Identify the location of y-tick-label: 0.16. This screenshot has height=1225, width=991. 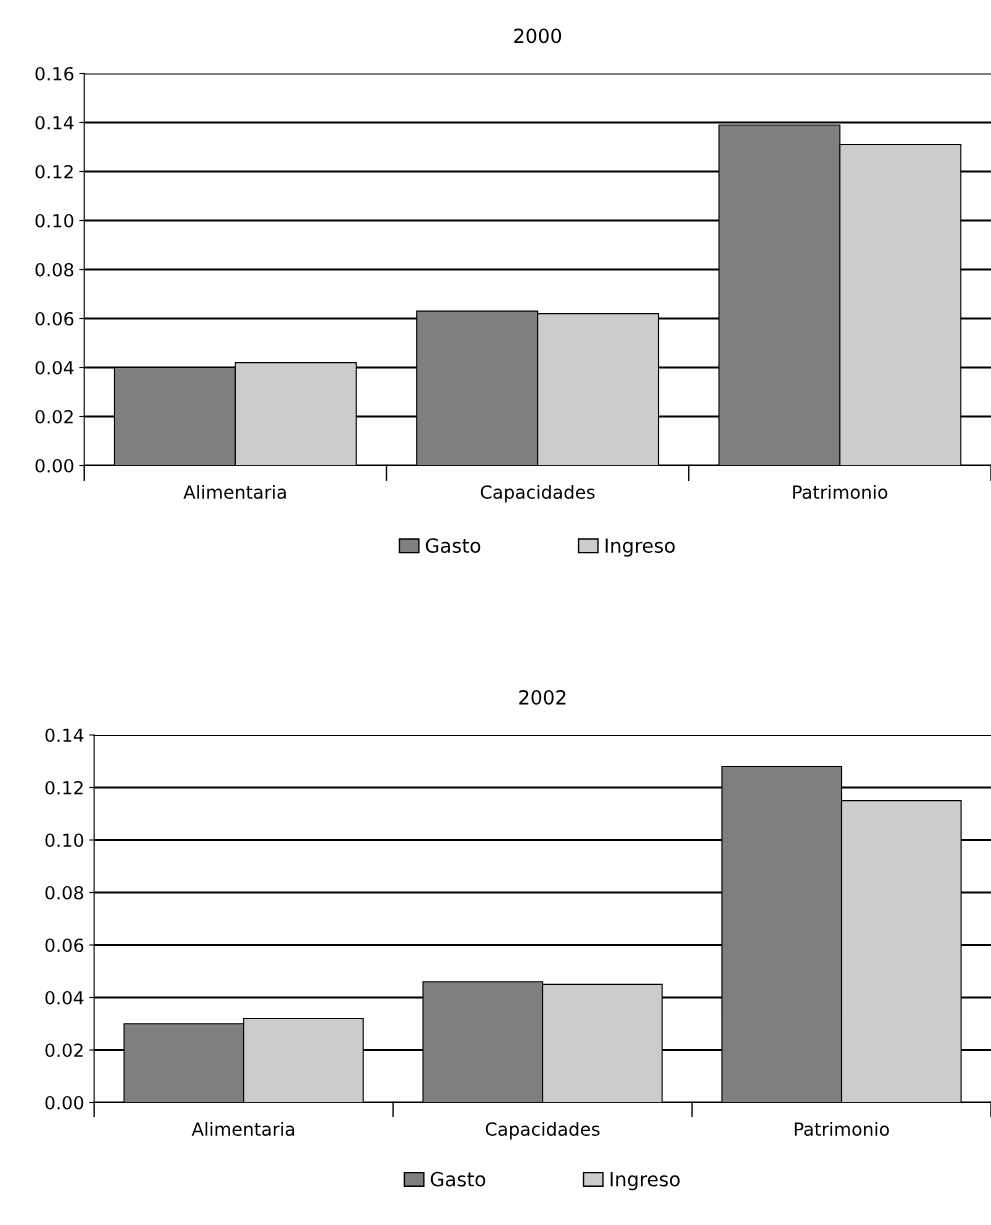
(54, 73).